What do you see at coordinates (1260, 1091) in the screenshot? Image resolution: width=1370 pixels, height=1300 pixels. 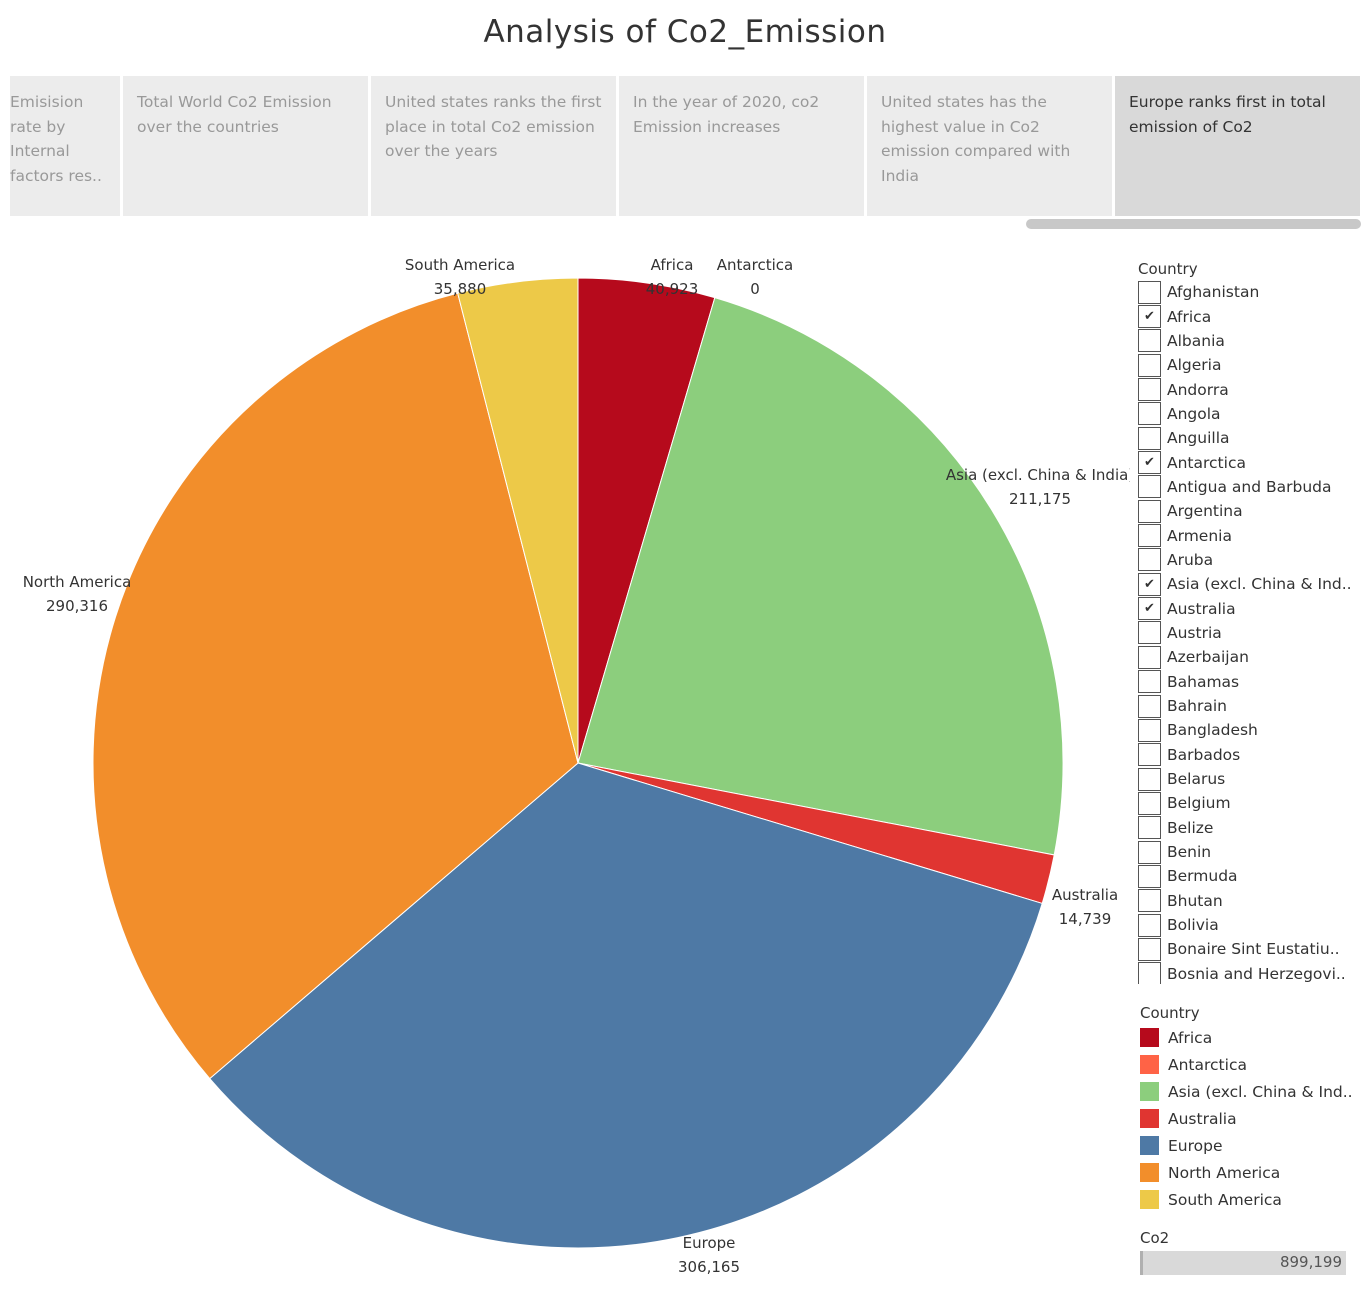 I see `legend-label: Asia (excl. China & Ind..` at bounding box center [1260, 1091].